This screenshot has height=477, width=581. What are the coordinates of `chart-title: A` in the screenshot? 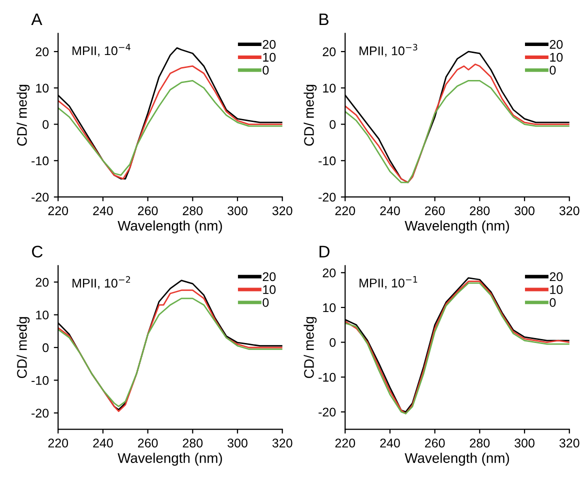 It's located at (36, 20).